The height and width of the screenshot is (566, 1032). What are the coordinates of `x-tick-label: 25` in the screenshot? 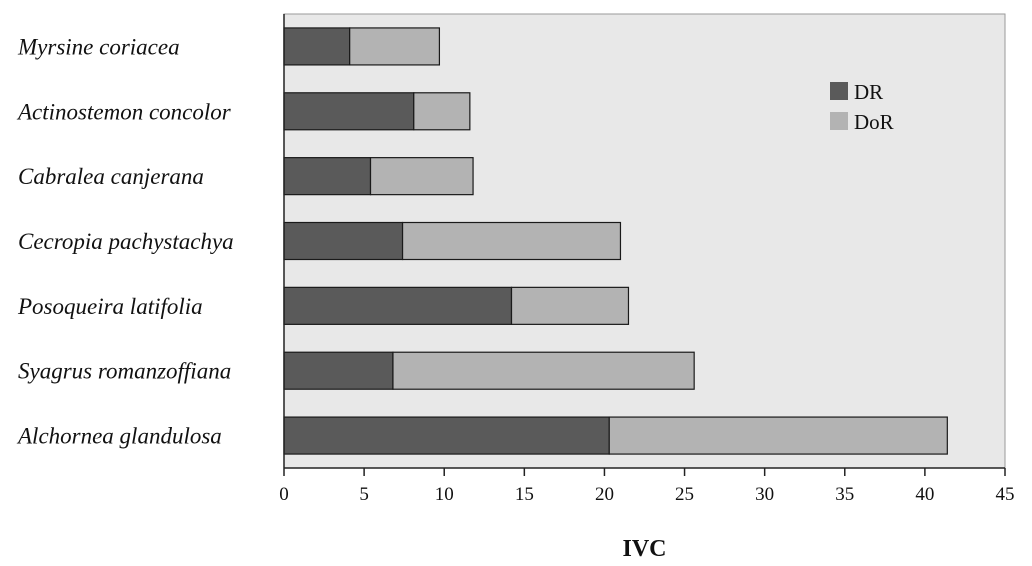 It's located at (684, 494).